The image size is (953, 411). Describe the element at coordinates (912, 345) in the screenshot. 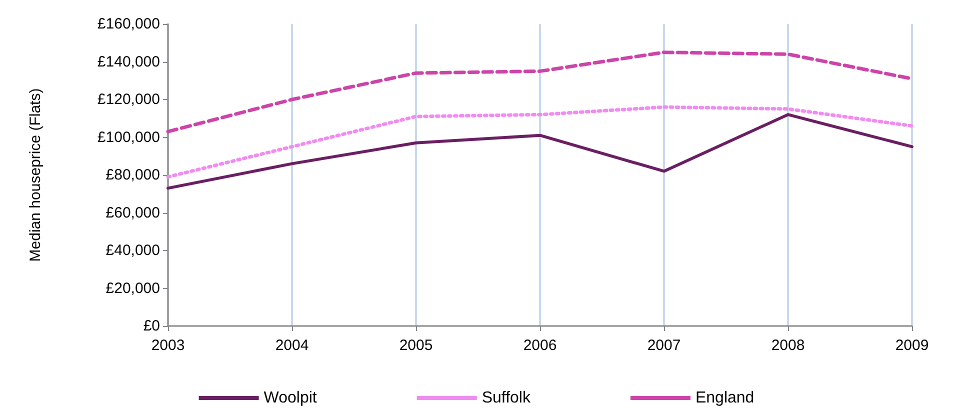

I see `x-tick-label: 2009` at that location.